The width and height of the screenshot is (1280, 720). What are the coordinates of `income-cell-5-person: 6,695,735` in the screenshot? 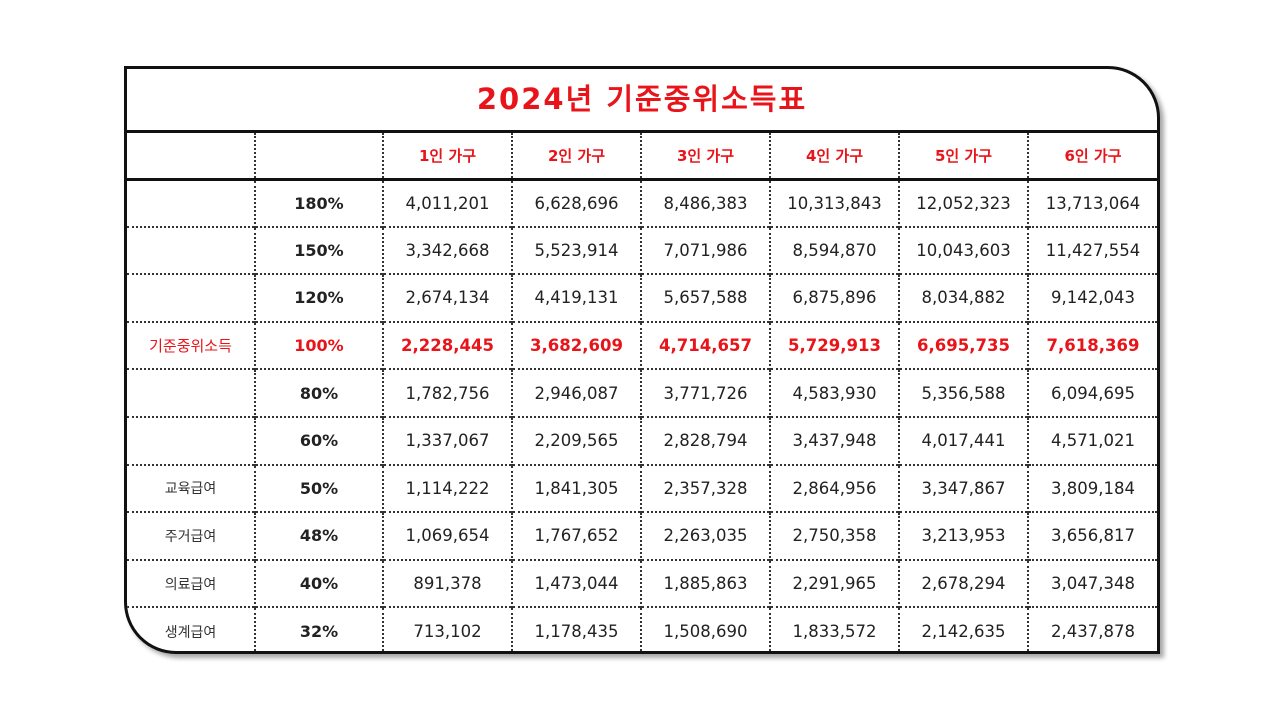 It's located at (963, 345).